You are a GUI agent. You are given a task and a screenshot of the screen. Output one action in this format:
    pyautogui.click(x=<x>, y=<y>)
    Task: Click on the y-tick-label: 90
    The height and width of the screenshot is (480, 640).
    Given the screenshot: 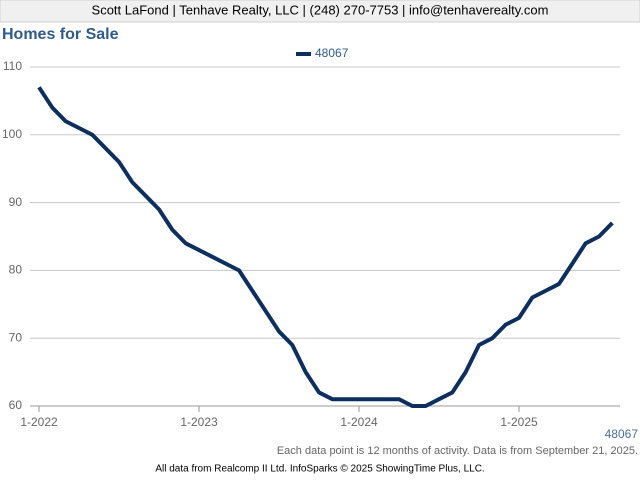 What is the action you would take?
    pyautogui.click(x=16, y=202)
    